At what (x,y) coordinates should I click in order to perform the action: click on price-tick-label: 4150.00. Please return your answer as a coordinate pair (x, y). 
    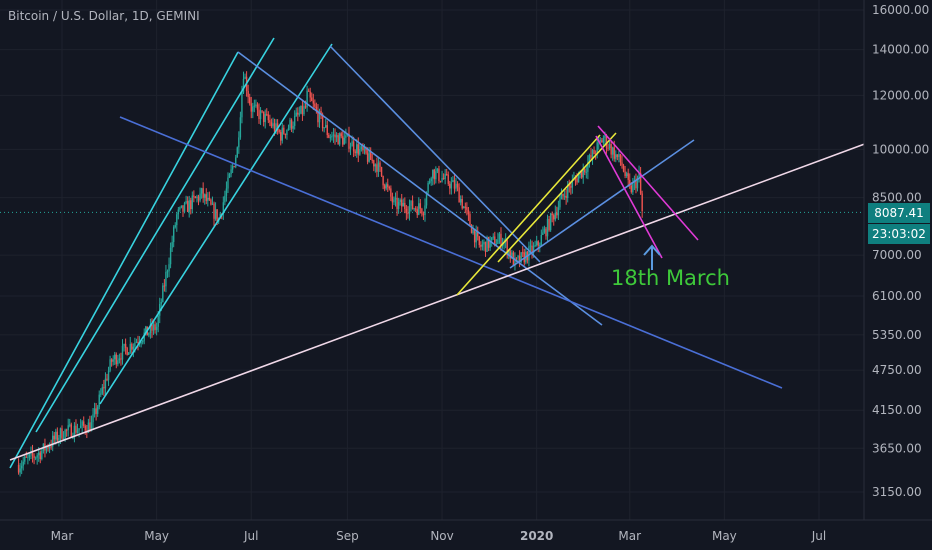
    Looking at the image, I should click on (897, 410).